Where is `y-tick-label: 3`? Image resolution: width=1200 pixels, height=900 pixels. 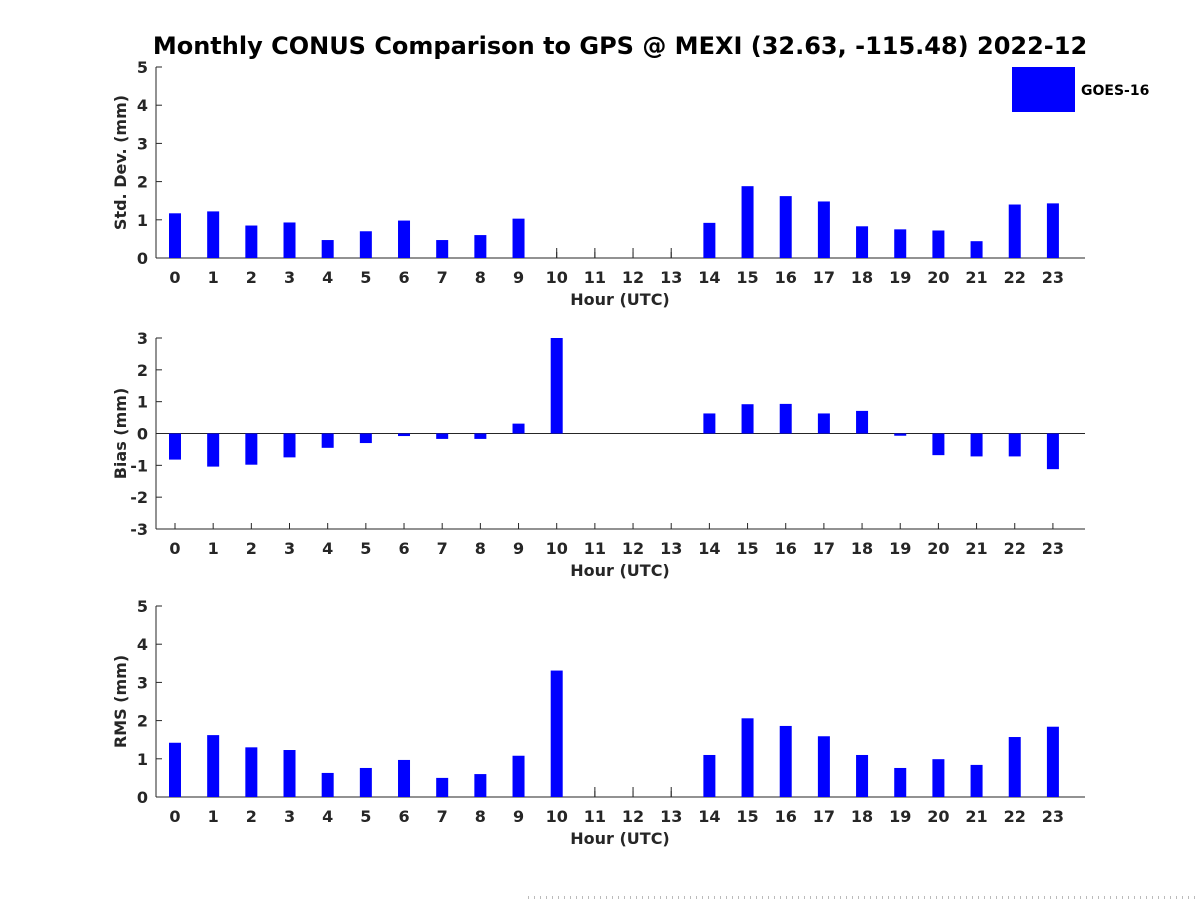
y-tick-label: 3 is located at coordinates (142, 143).